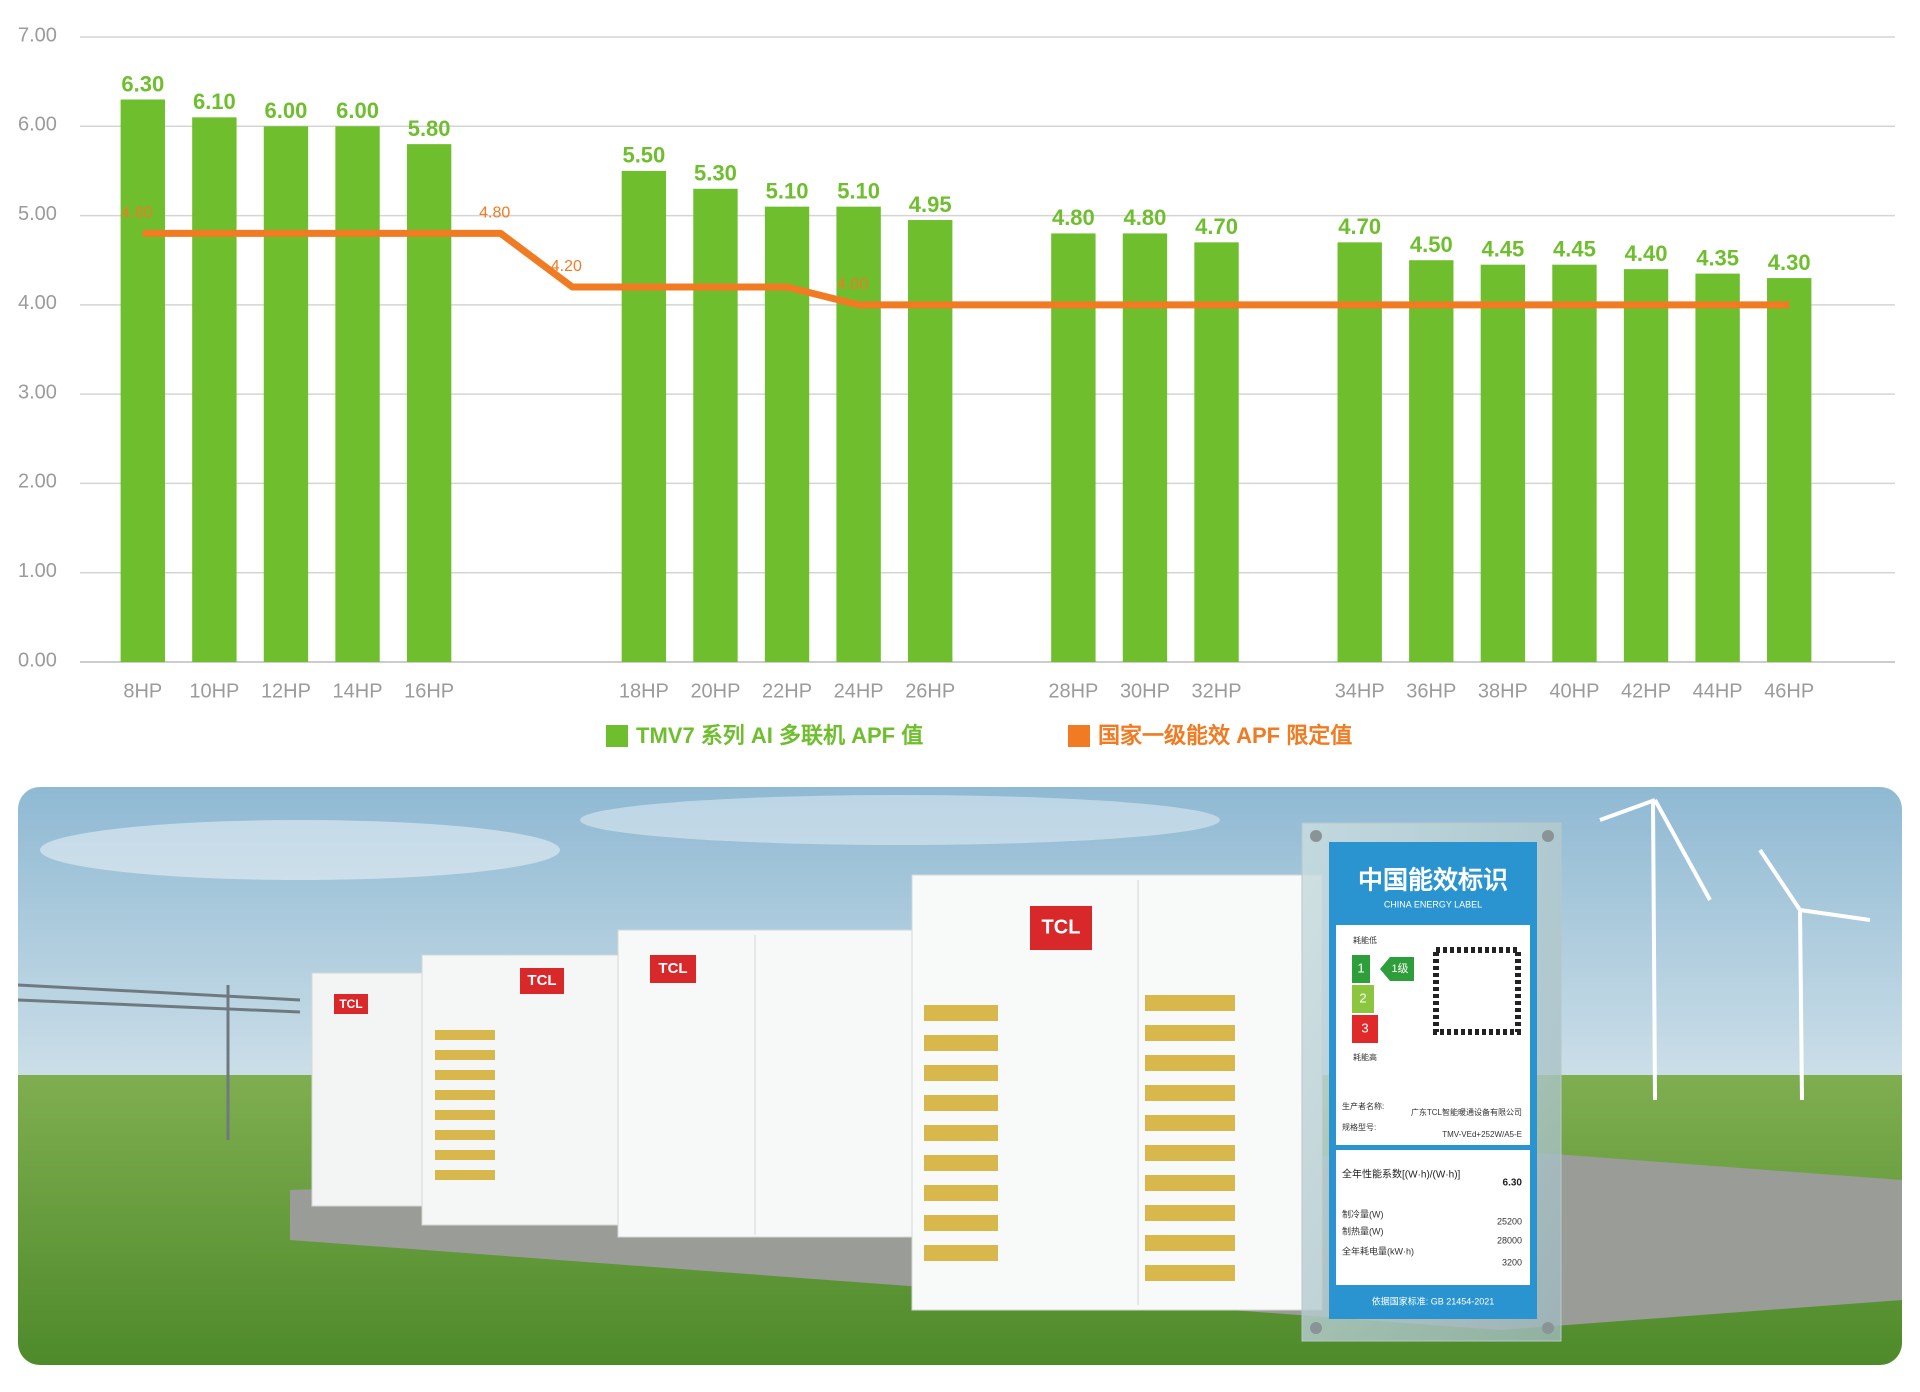 The height and width of the screenshot is (1392, 1920). Describe the element at coordinates (1225, 735) in the screenshot. I see `legend-label: 国家一级能效 APF 限定值` at that location.